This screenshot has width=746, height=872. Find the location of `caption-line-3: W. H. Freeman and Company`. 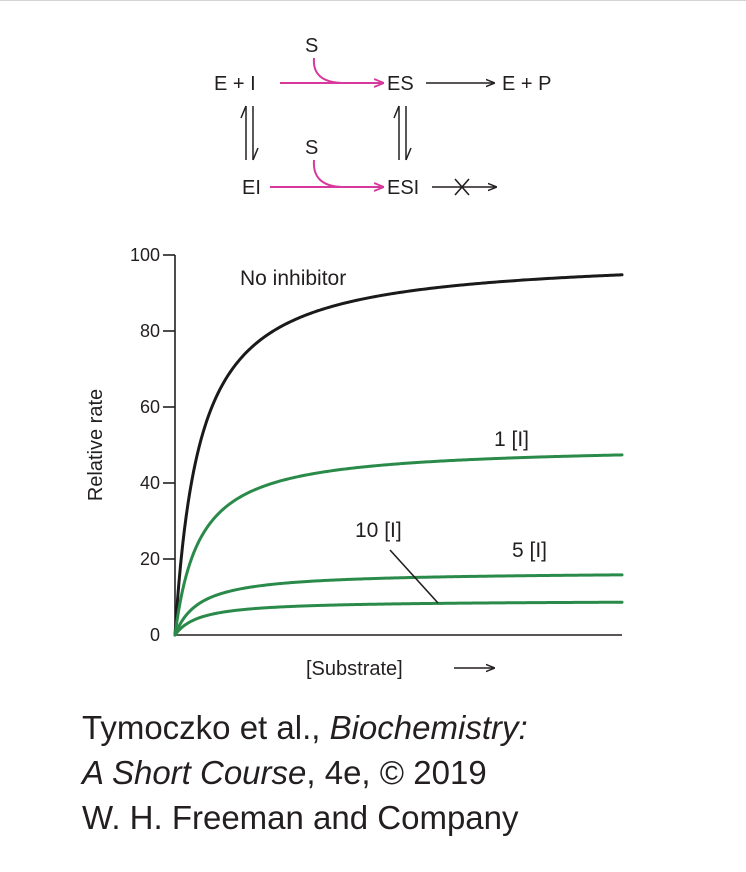

caption-line-3: W. H. Freeman and Company is located at coordinates (300, 817).